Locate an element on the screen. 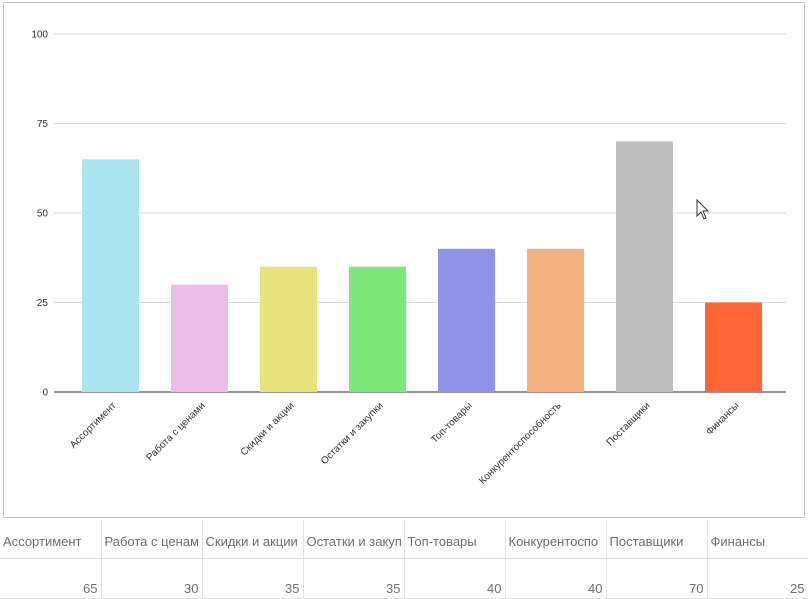 Image resolution: width=808 pixels, height=599 pixels. table-header-cell: Топ-товары is located at coordinates (455, 539).